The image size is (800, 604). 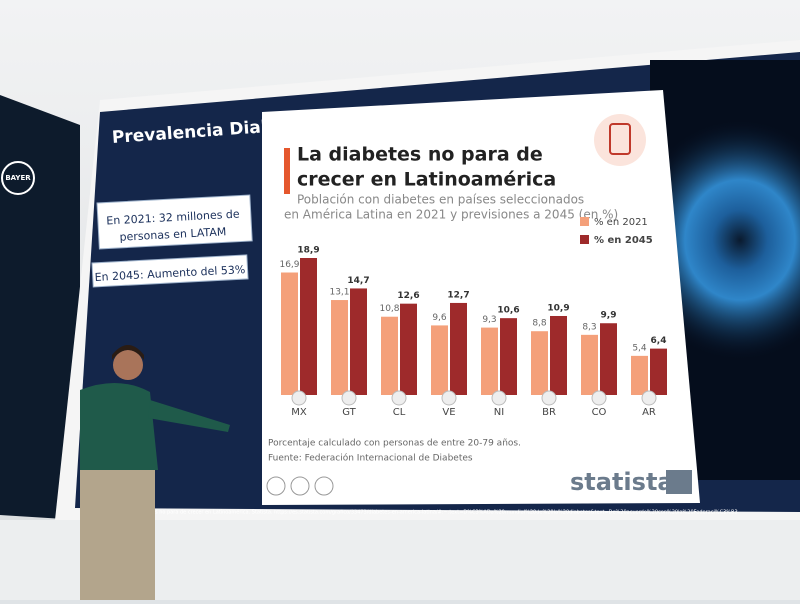 What do you see at coordinates (426, 180) in the screenshot?
I see `chart-title: crecer en Latinoamérica` at bounding box center [426, 180].